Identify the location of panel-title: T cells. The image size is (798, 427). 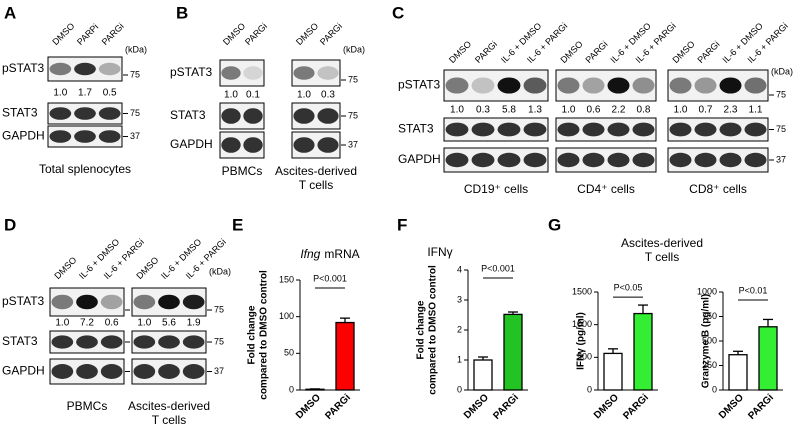
(662, 257).